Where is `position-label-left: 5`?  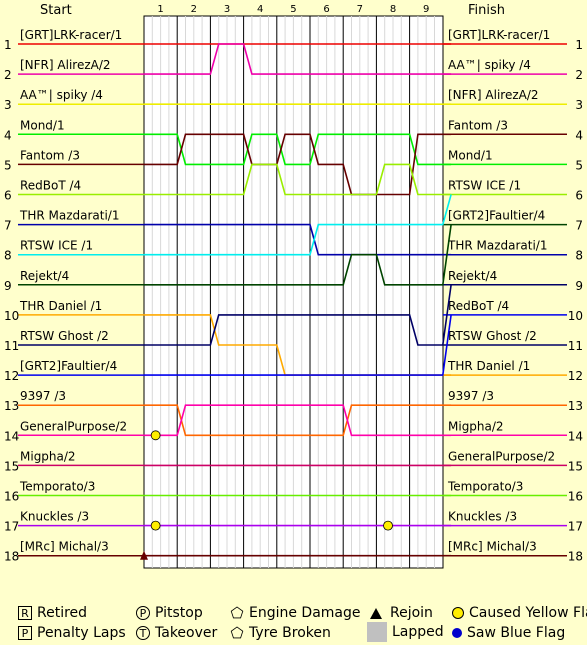
position-label-left: 5 is located at coordinates (8, 165).